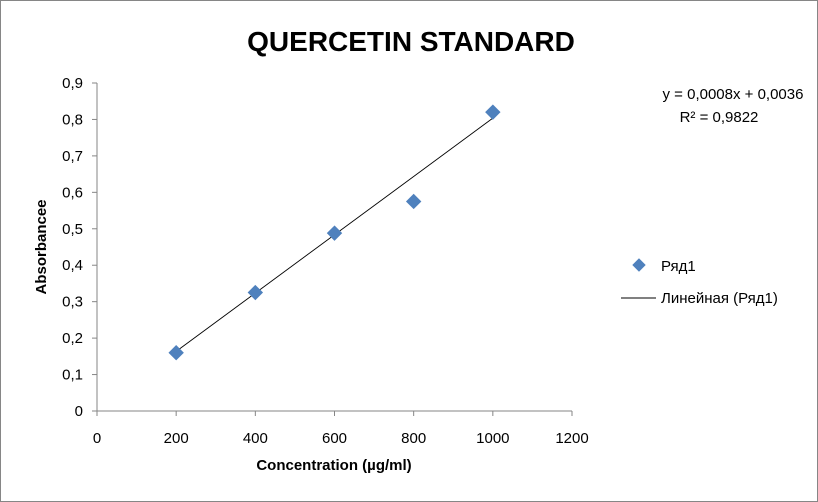 This screenshot has width=818, height=502. I want to click on legend-marker-diamond, so click(639, 265).